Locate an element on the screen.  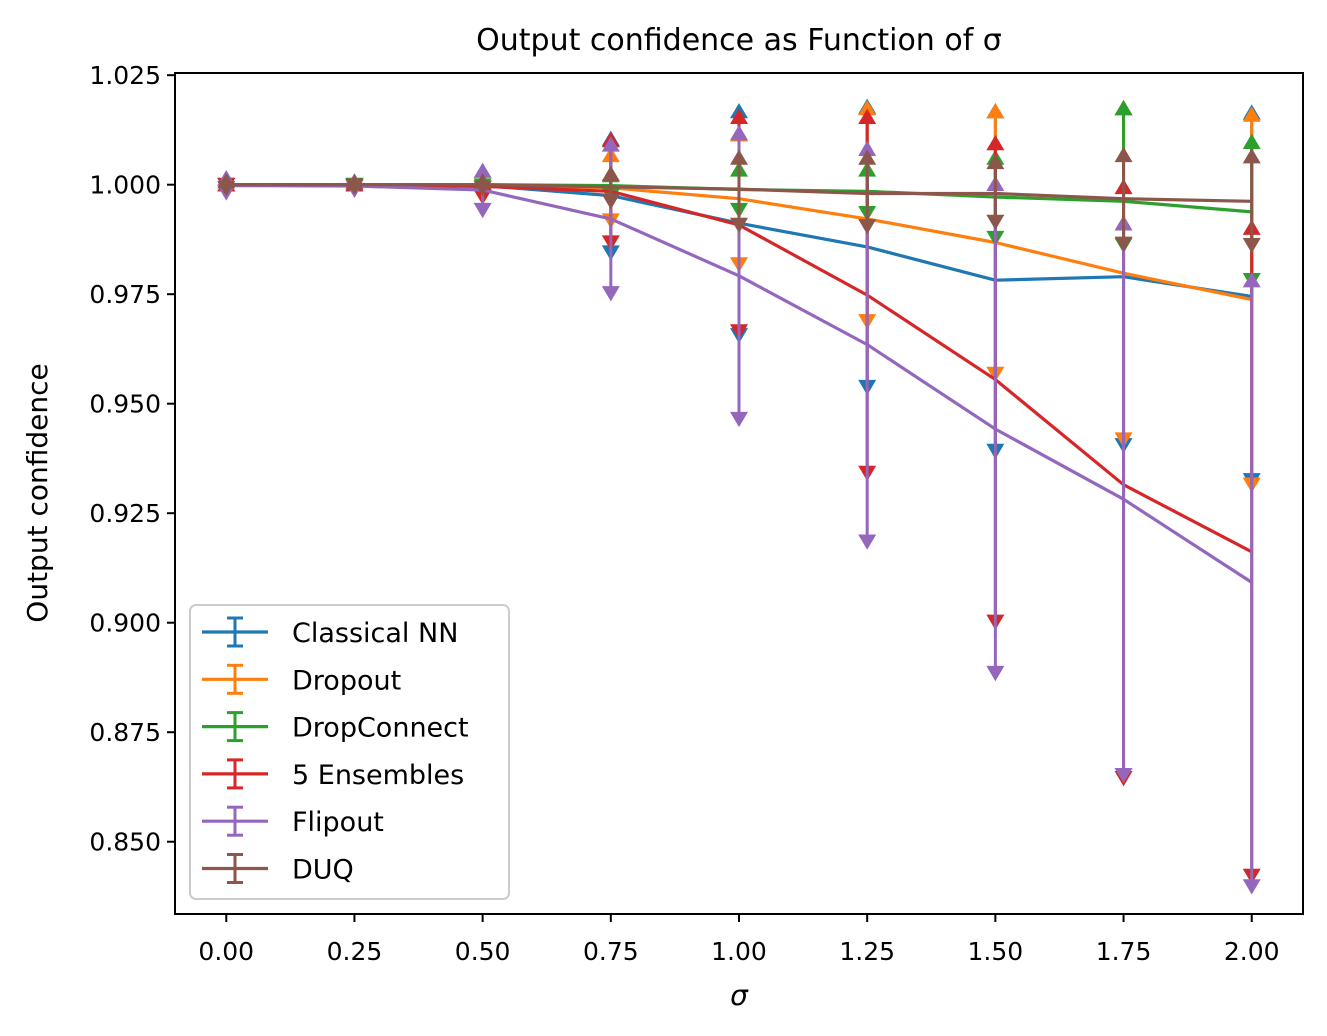
legend-label: Dropout is located at coordinates (346, 680).